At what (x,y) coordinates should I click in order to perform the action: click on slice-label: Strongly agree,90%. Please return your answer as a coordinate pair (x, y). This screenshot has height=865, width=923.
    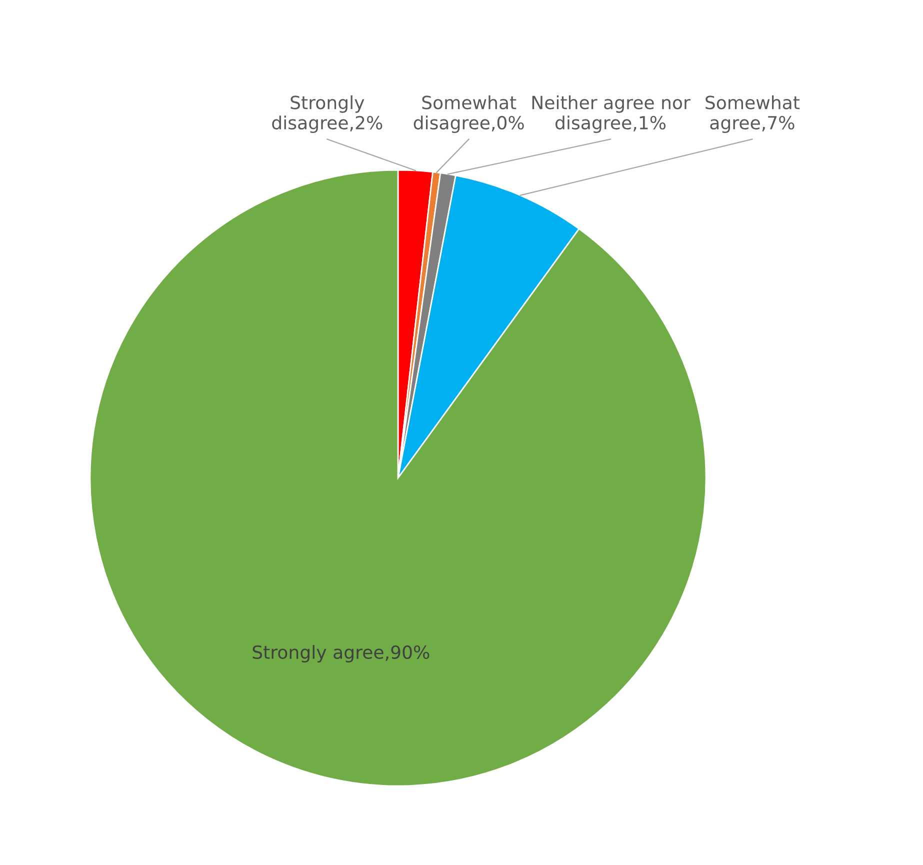
    Looking at the image, I should click on (341, 653).